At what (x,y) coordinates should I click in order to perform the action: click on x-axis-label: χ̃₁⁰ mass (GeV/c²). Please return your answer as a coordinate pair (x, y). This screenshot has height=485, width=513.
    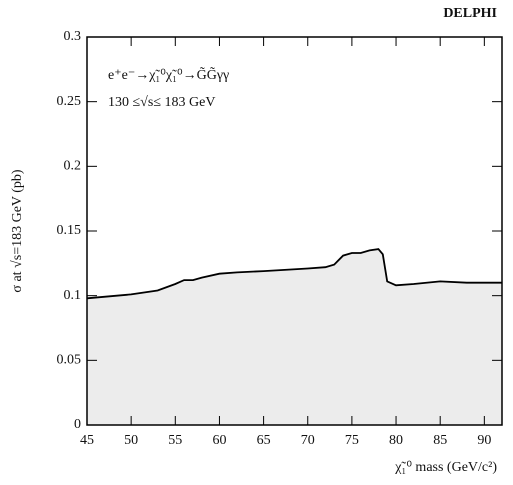
    Looking at the image, I should click on (445, 467).